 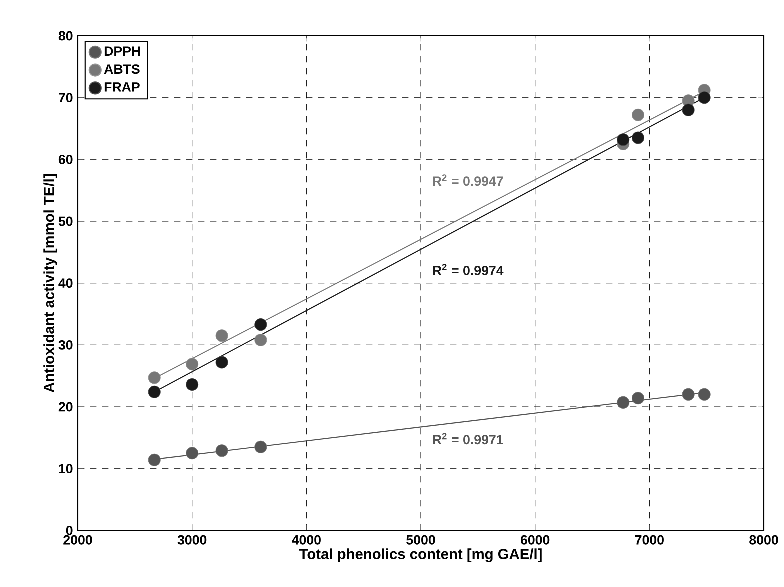 I want to click on annotation: R$^{2}$ = 0.9947, so click(x=468, y=180).